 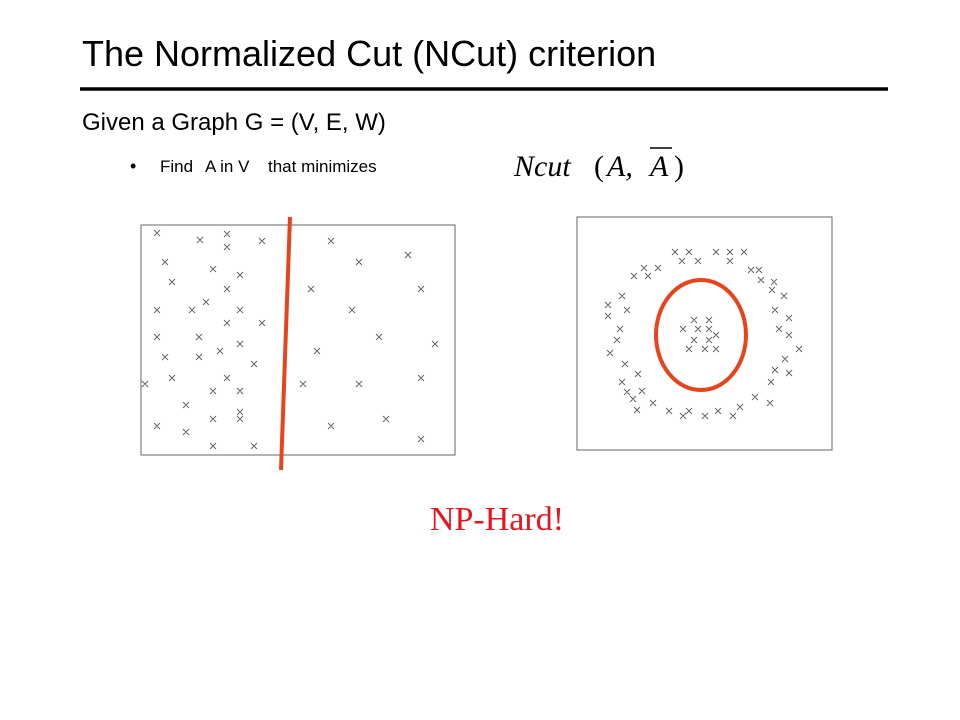 I want to click on formula-arg: A, so click(x=658, y=166).